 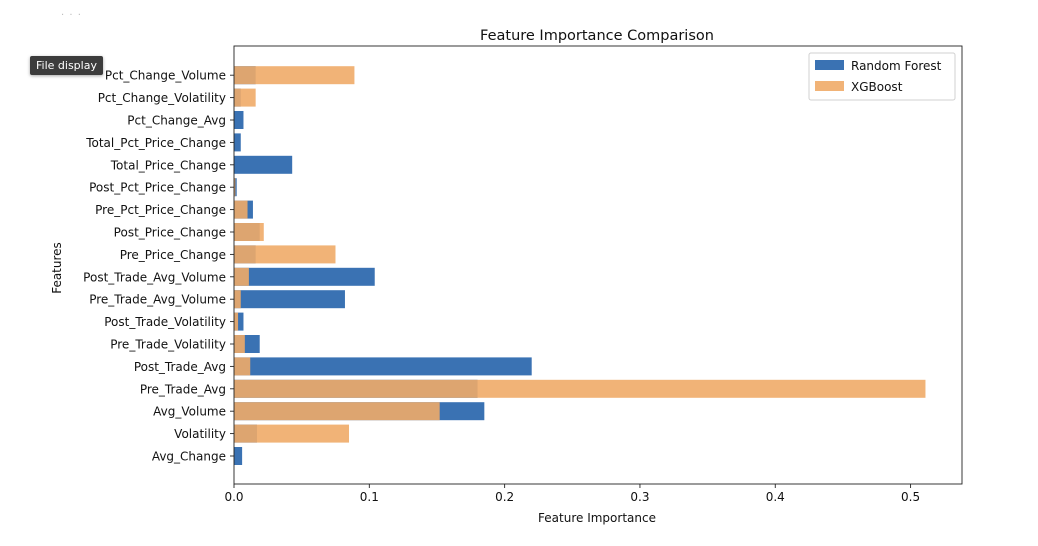 What do you see at coordinates (238, 456) in the screenshot?
I see `bar-random-forest-avg-change` at bounding box center [238, 456].